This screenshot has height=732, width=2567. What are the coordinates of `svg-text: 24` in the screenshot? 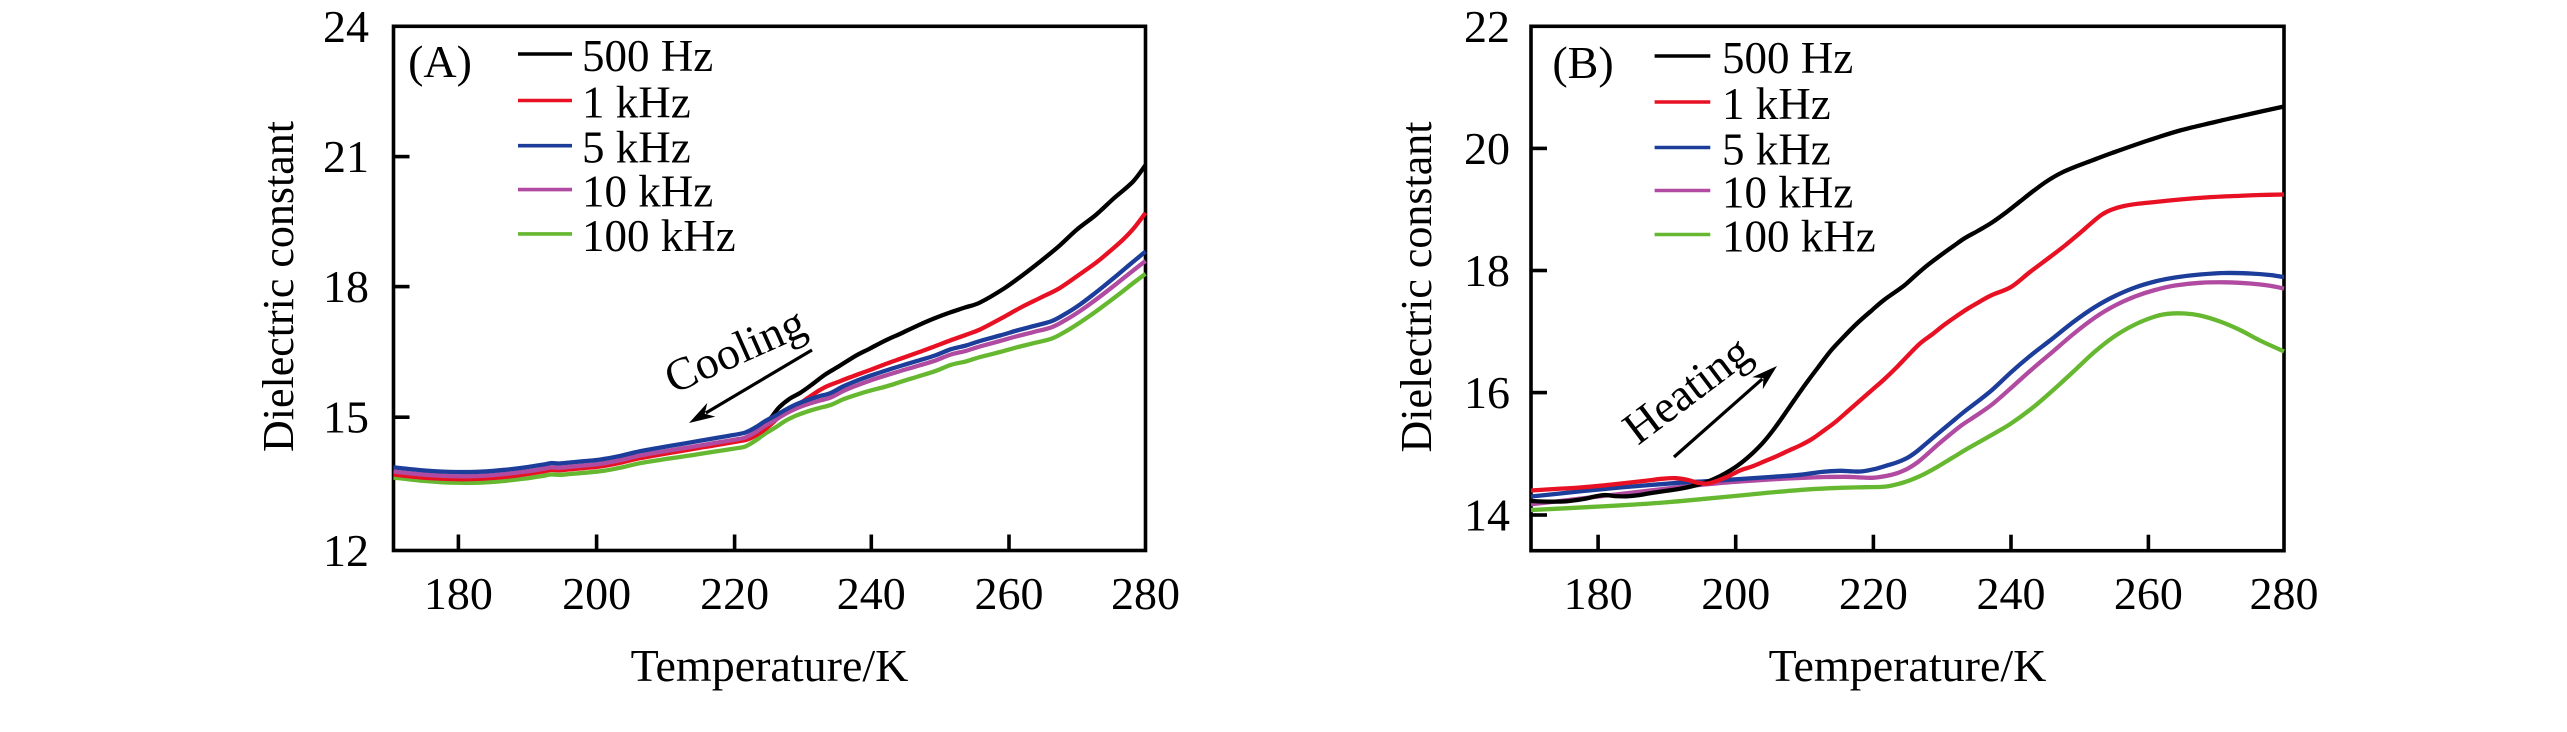 It's located at (346, 26).